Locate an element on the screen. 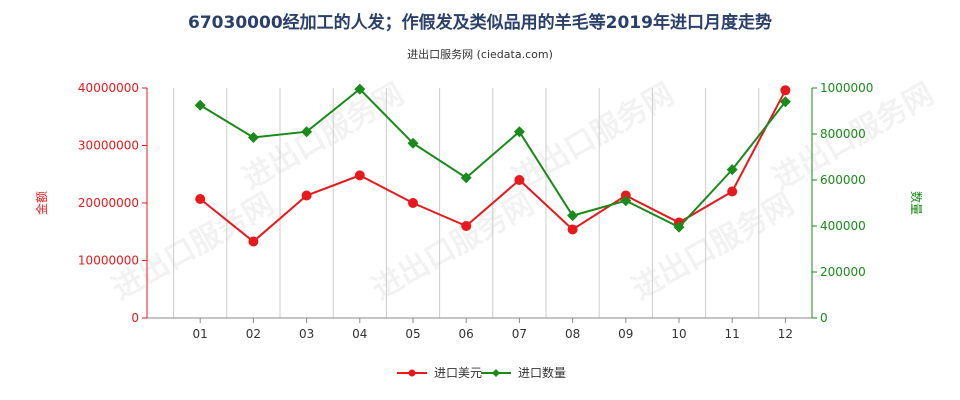  x-tick-label: 10 is located at coordinates (678, 334).